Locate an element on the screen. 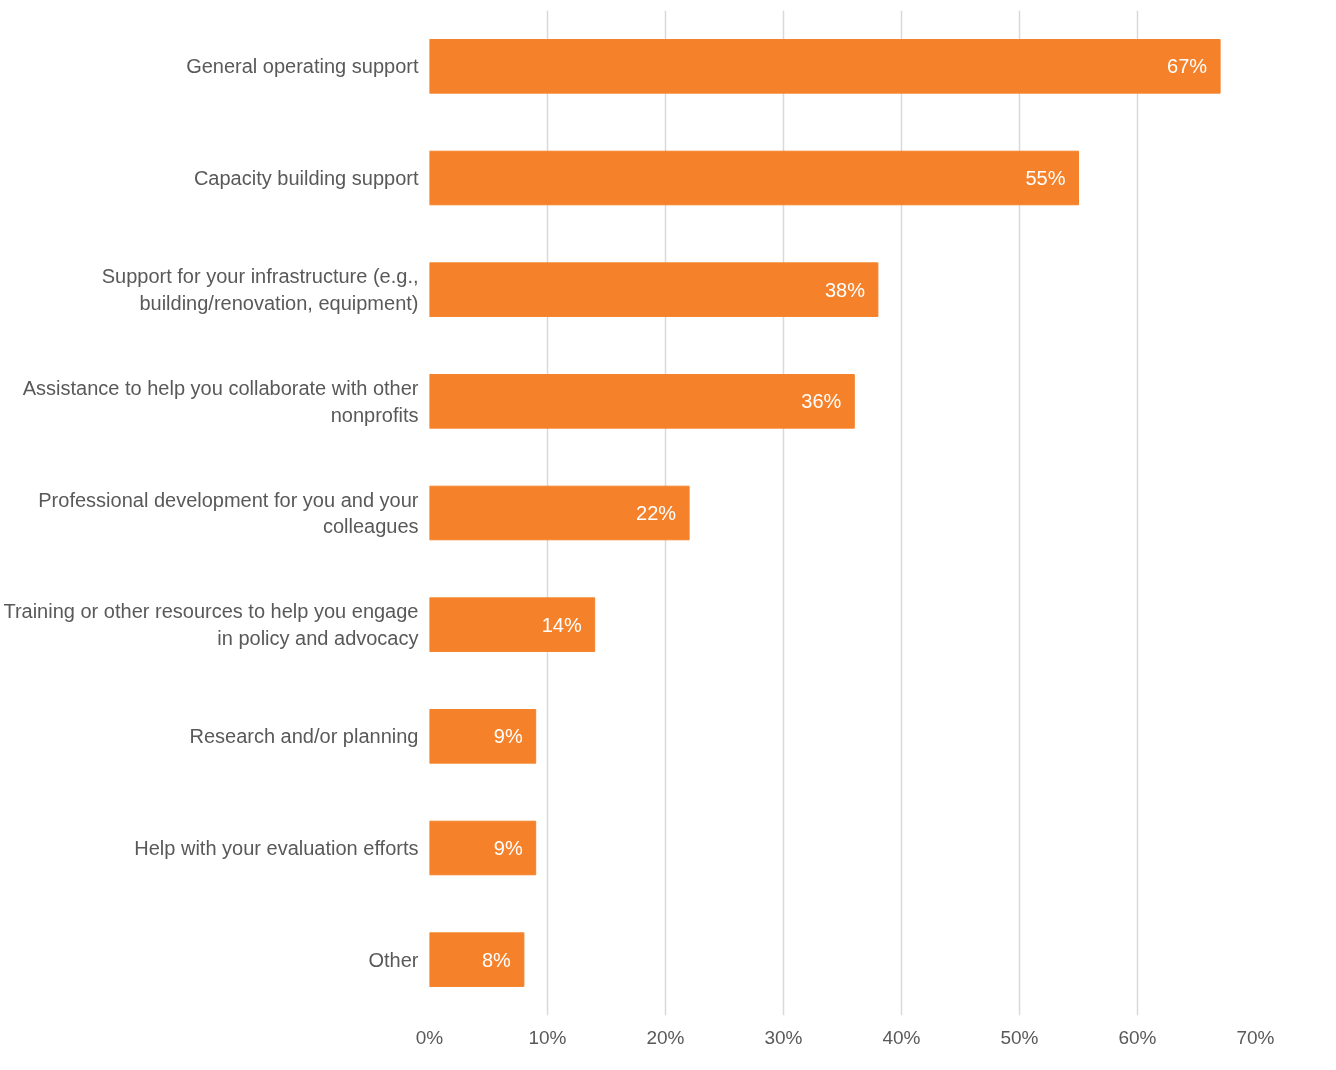  data-label: 36% is located at coordinates (821, 401).